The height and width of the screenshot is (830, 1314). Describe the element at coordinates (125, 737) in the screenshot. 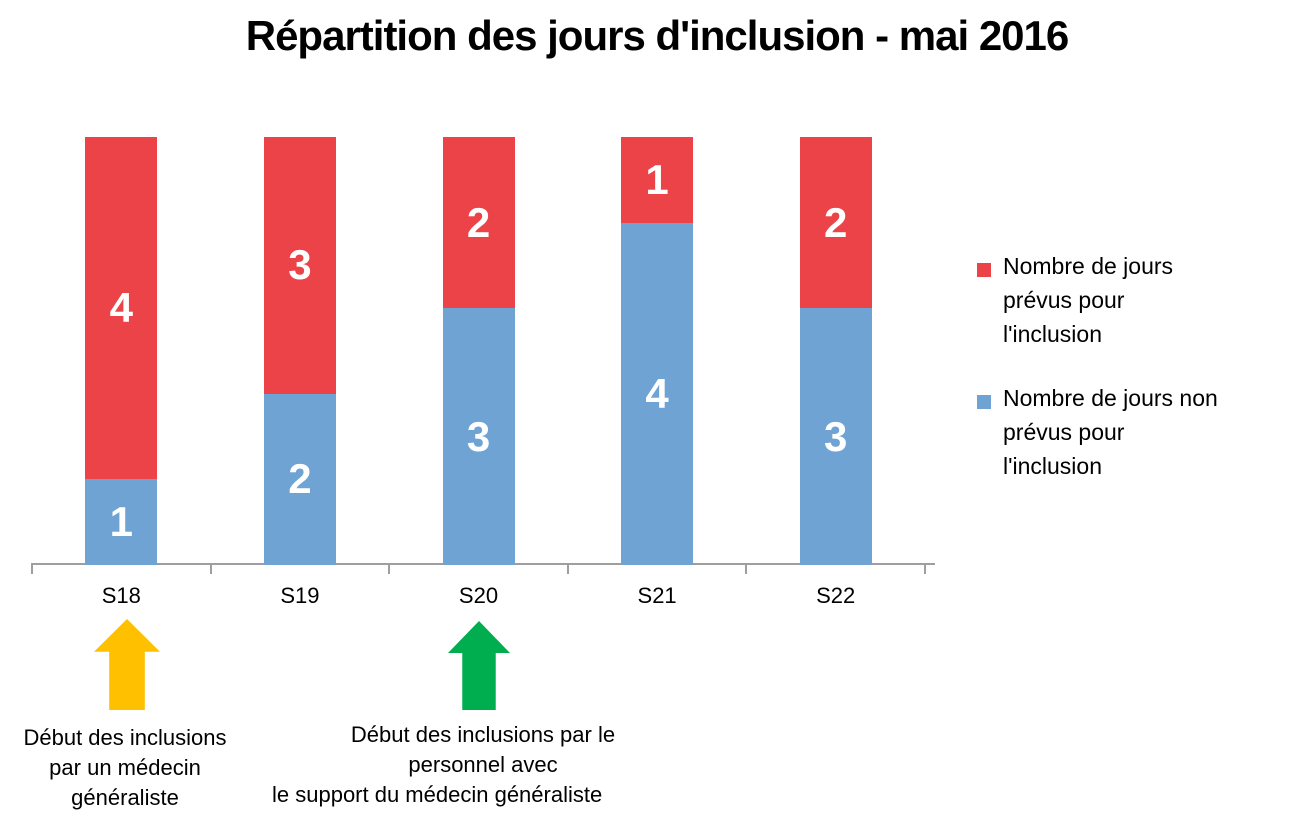

I see `annotation-line: Début des inclusions` at that location.